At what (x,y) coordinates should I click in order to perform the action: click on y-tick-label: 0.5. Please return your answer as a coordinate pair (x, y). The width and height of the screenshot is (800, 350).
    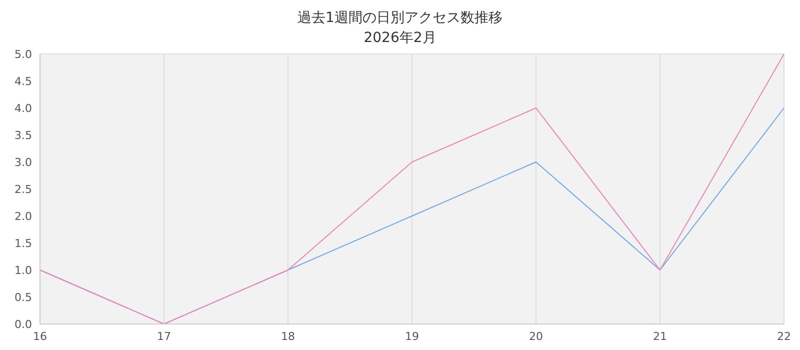
    Looking at the image, I should click on (23, 297).